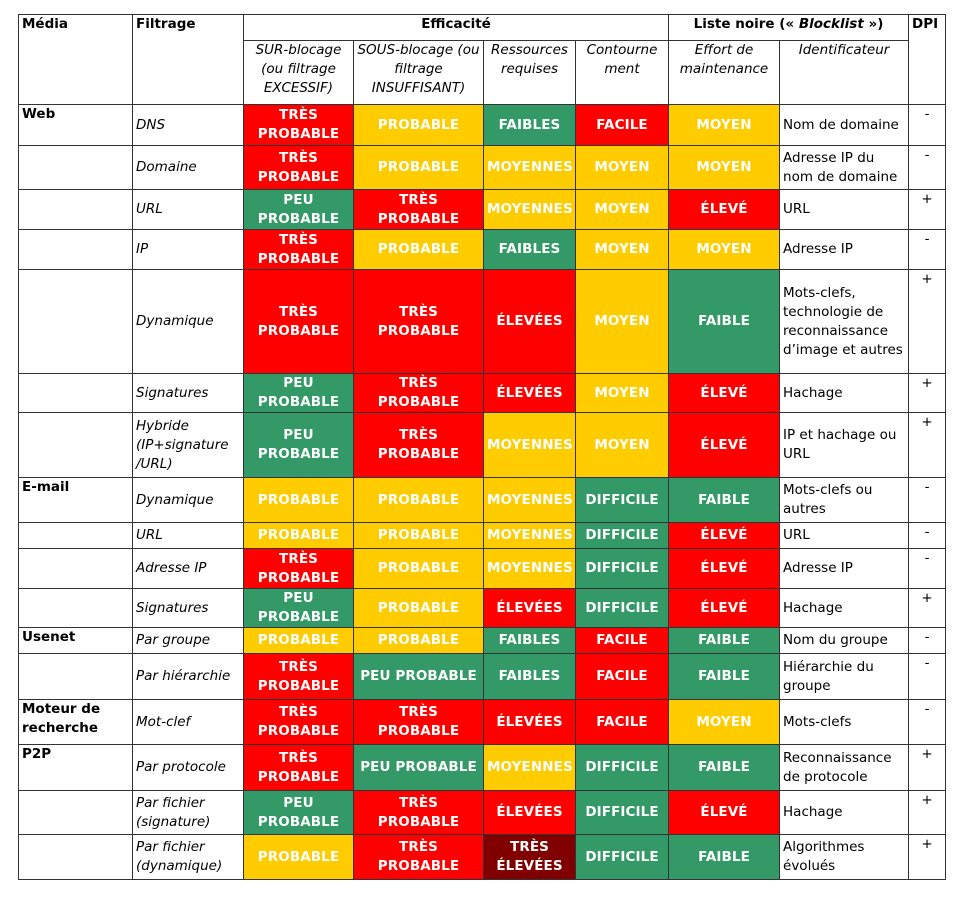 This screenshot has width=960, height=900. I want to click on identificateur-cell: Hiérarchie du groupe, so click(844, 676).